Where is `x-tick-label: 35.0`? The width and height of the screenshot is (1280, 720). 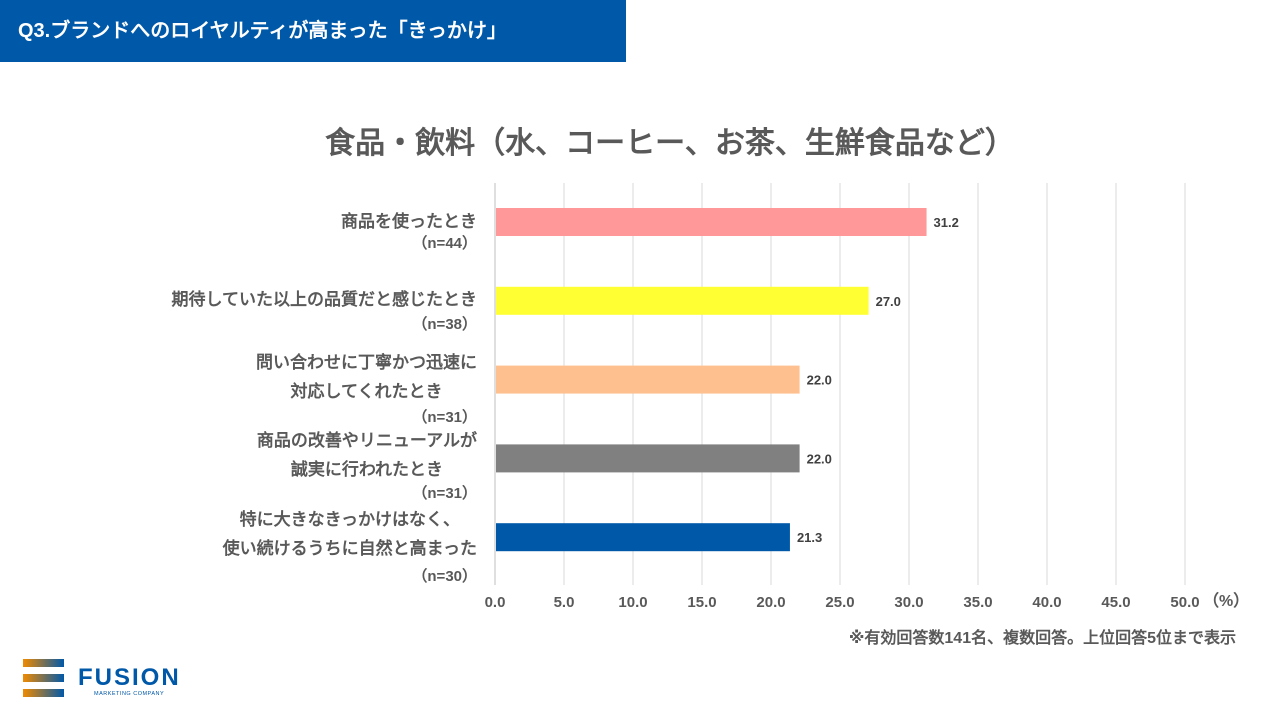
x-tick-label: 35.0 is located at coordinates (977, 602).